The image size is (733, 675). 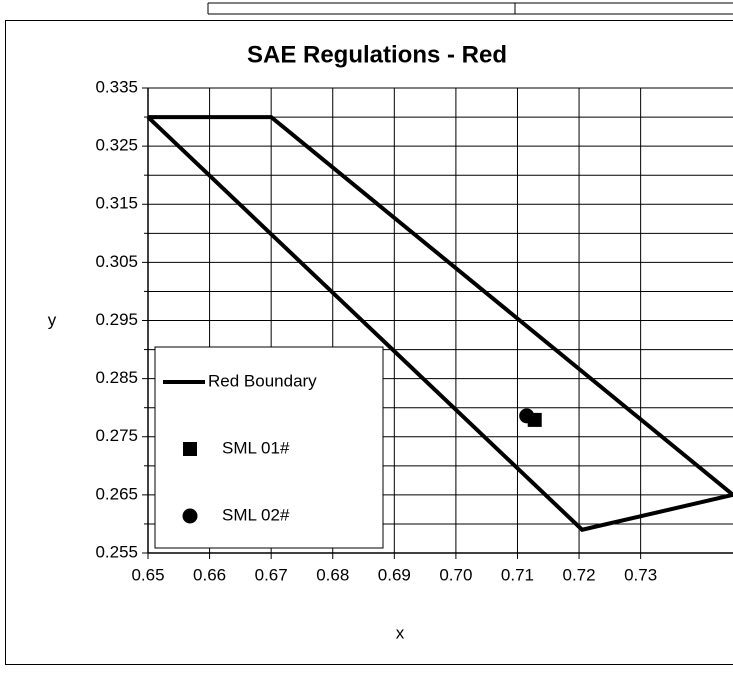 I want to click on x-tick-label: 0.70, so click(x=455, y=574).